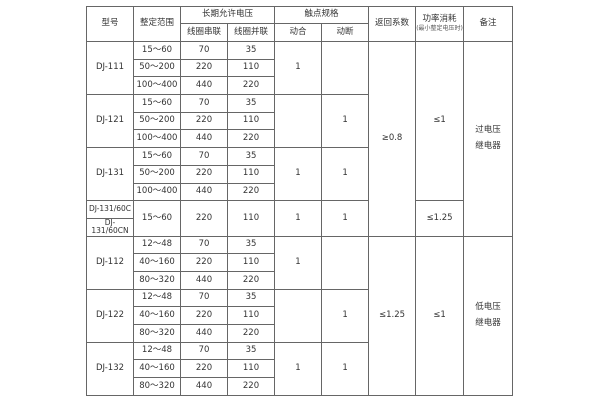  Describe the element at coordinates (440, 218) in the screenshot. I see `power-cell: ≤1.25` at that location.